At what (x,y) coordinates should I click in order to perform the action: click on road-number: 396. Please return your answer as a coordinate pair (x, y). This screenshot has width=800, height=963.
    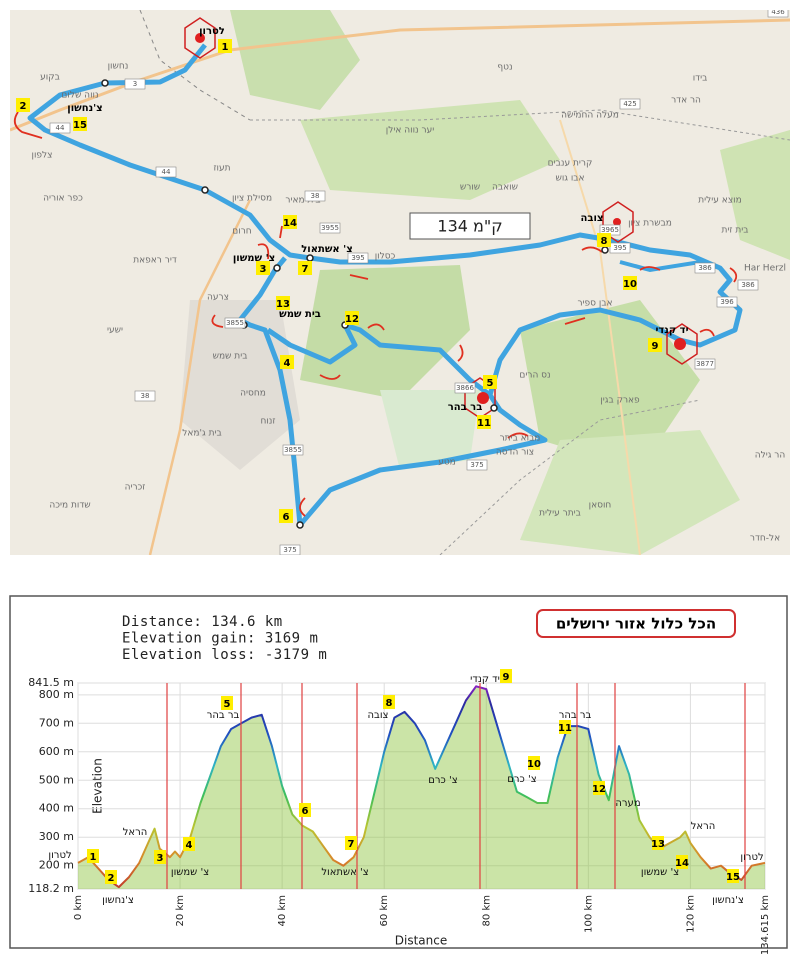
    Looking at the image, I should click on (727, 302).